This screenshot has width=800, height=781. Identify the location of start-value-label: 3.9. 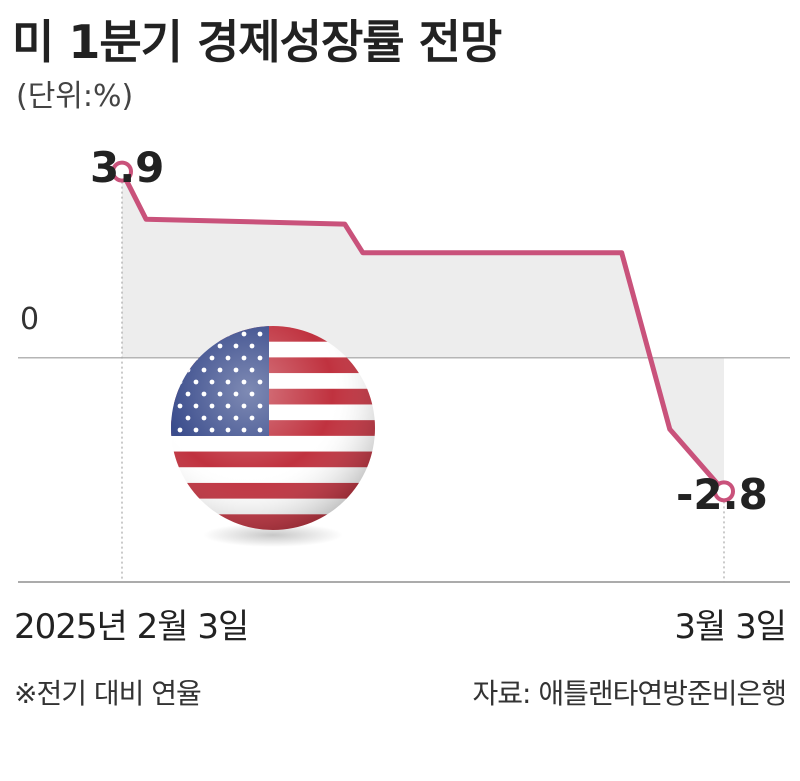
(127, 167).